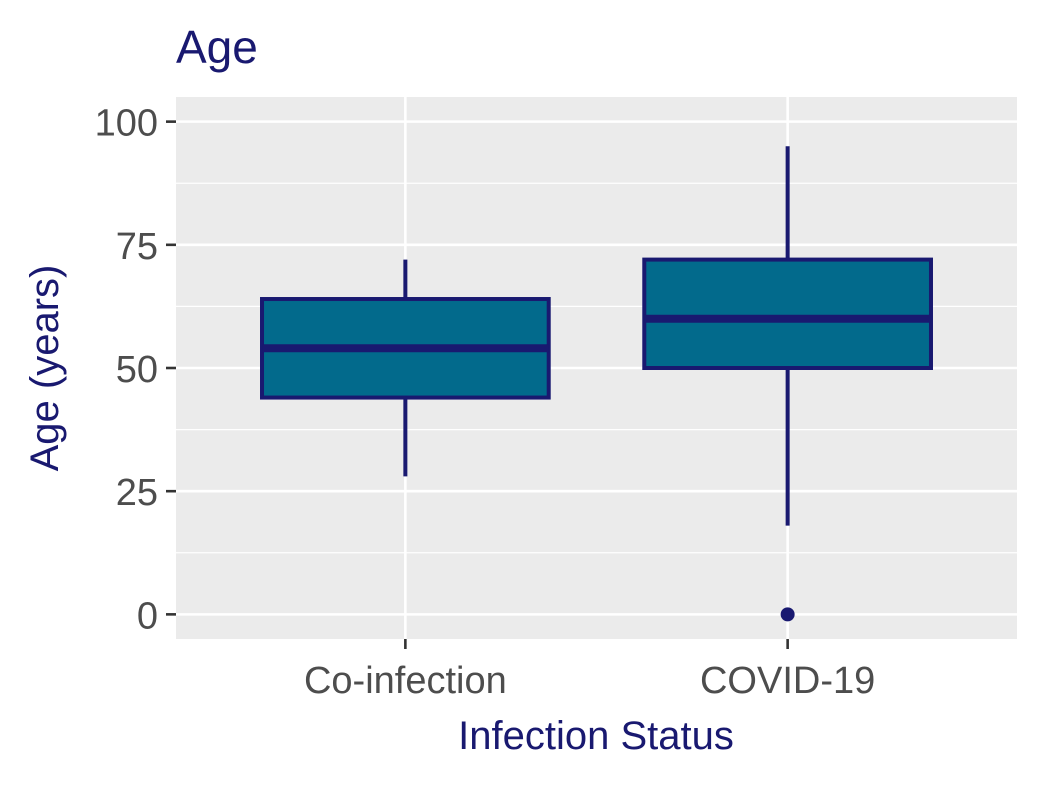  I want to click on outlier-point, so click(787, 614).